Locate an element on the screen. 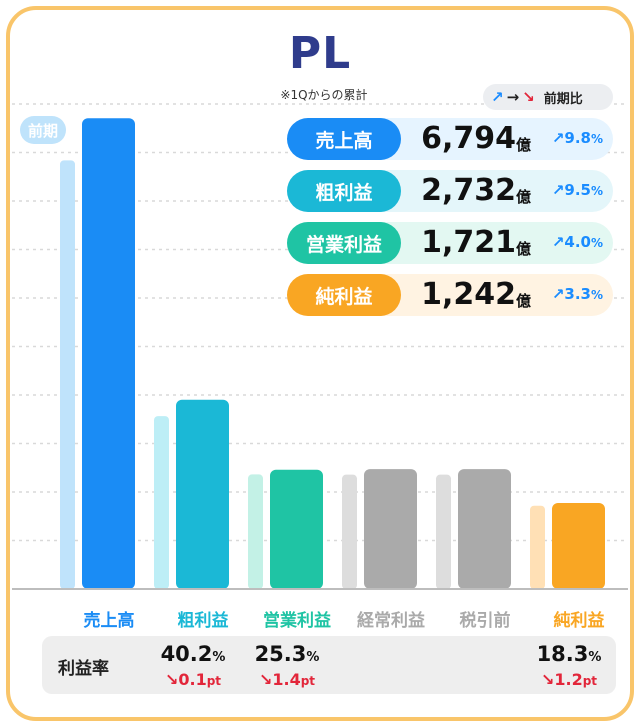 Image resolution: width=640 pixels, height=727 pixels. category-label: 純利益 is located at coordinates (579, 621).